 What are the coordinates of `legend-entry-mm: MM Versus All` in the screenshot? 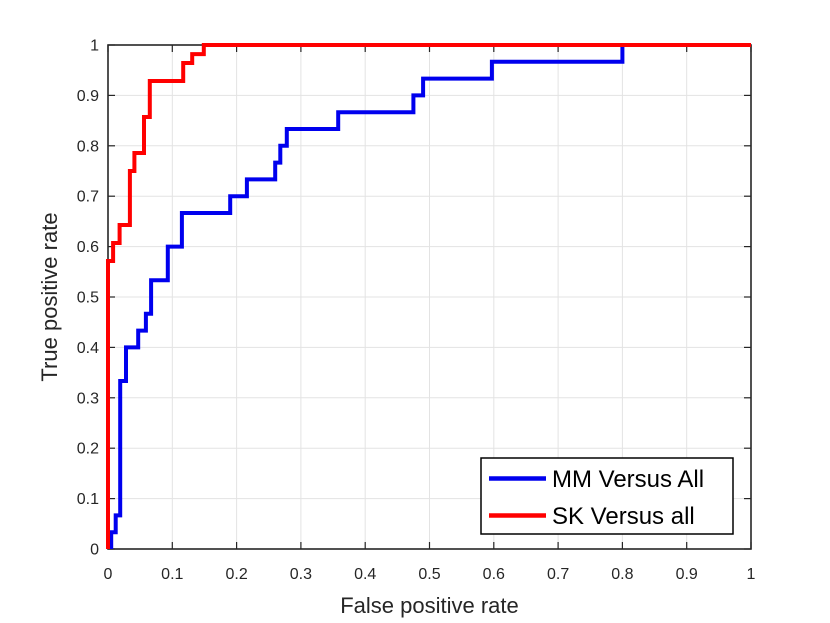 It's located at (596, 479).